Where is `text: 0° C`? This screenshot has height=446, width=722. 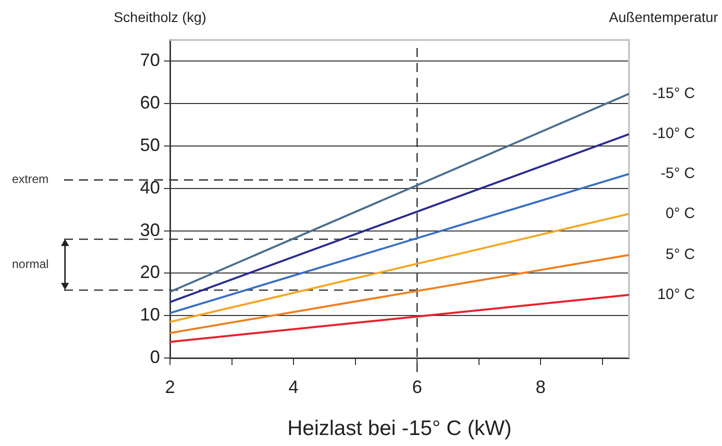 text: 0° C is located at coordinates (680, 213).